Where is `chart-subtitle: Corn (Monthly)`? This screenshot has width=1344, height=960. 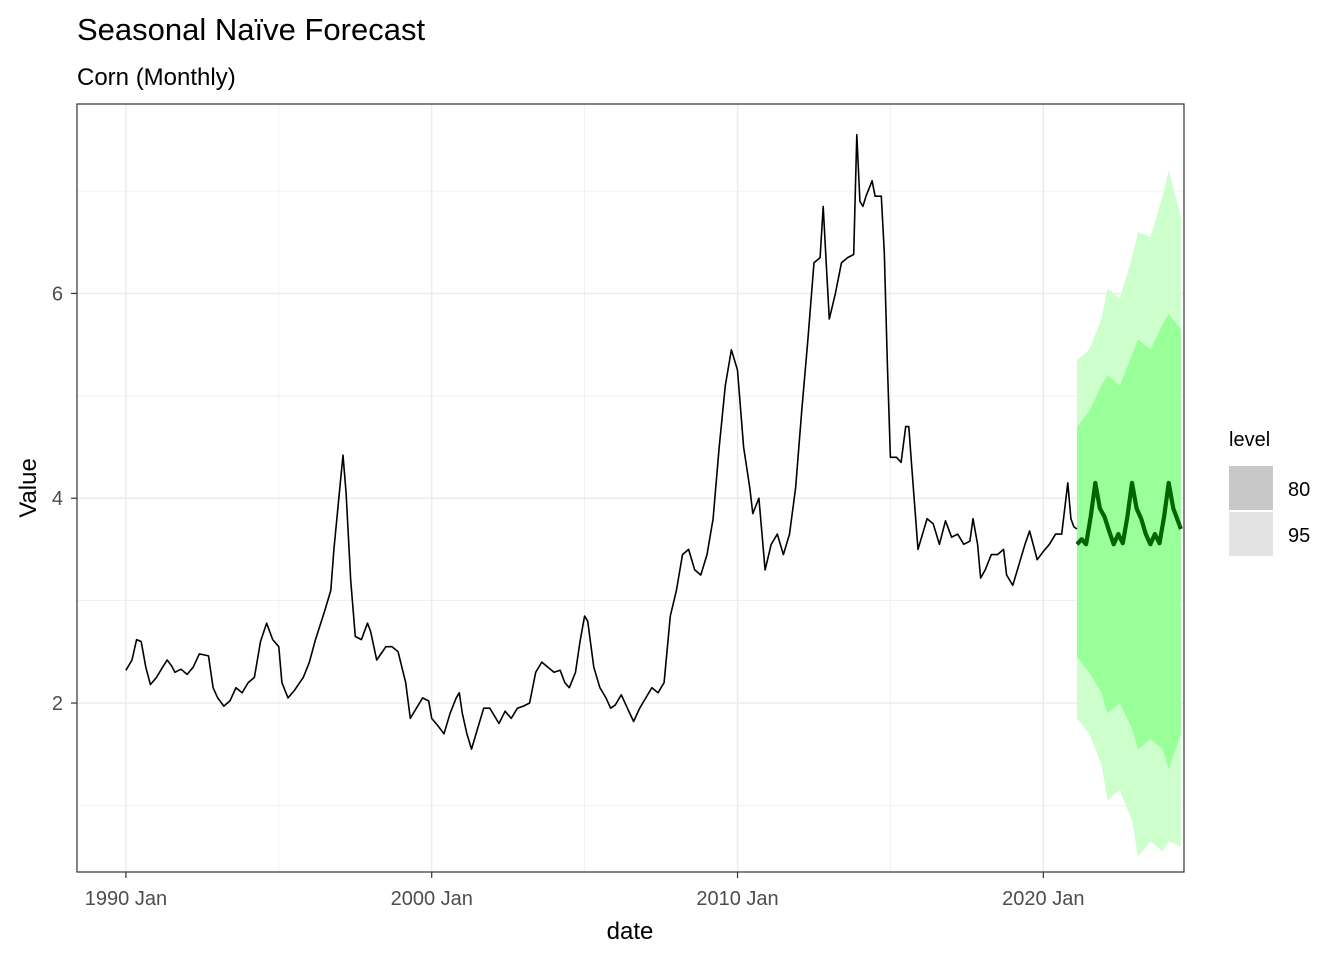
chart-subtitle: Corn (Monthly) is located at coordinates (156, 77).